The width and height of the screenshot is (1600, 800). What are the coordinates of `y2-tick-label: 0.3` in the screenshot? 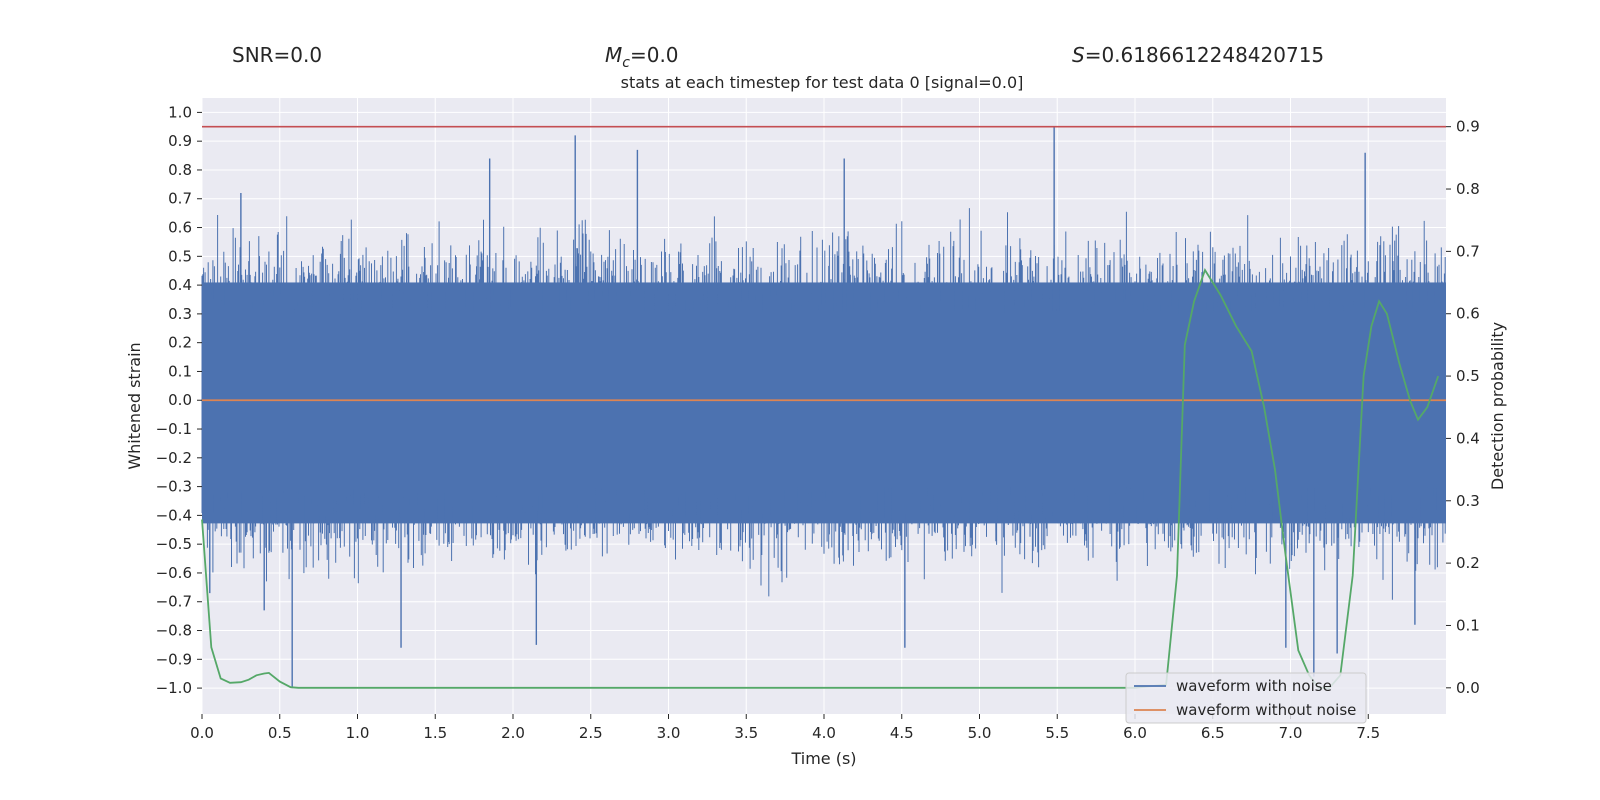 It's located at (1468, 501).